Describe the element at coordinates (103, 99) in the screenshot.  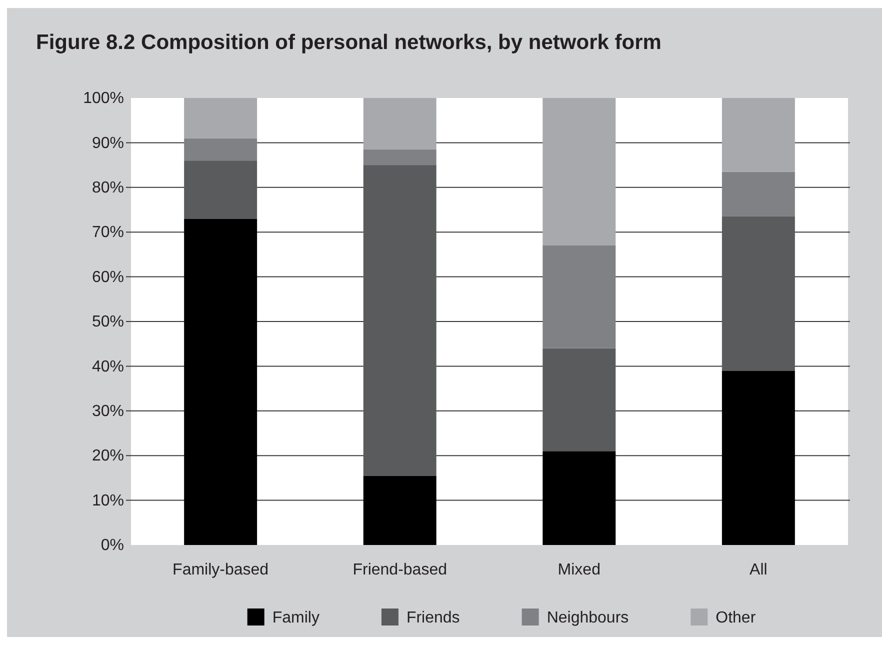
I see `y-tick-label: 100%` at that location.